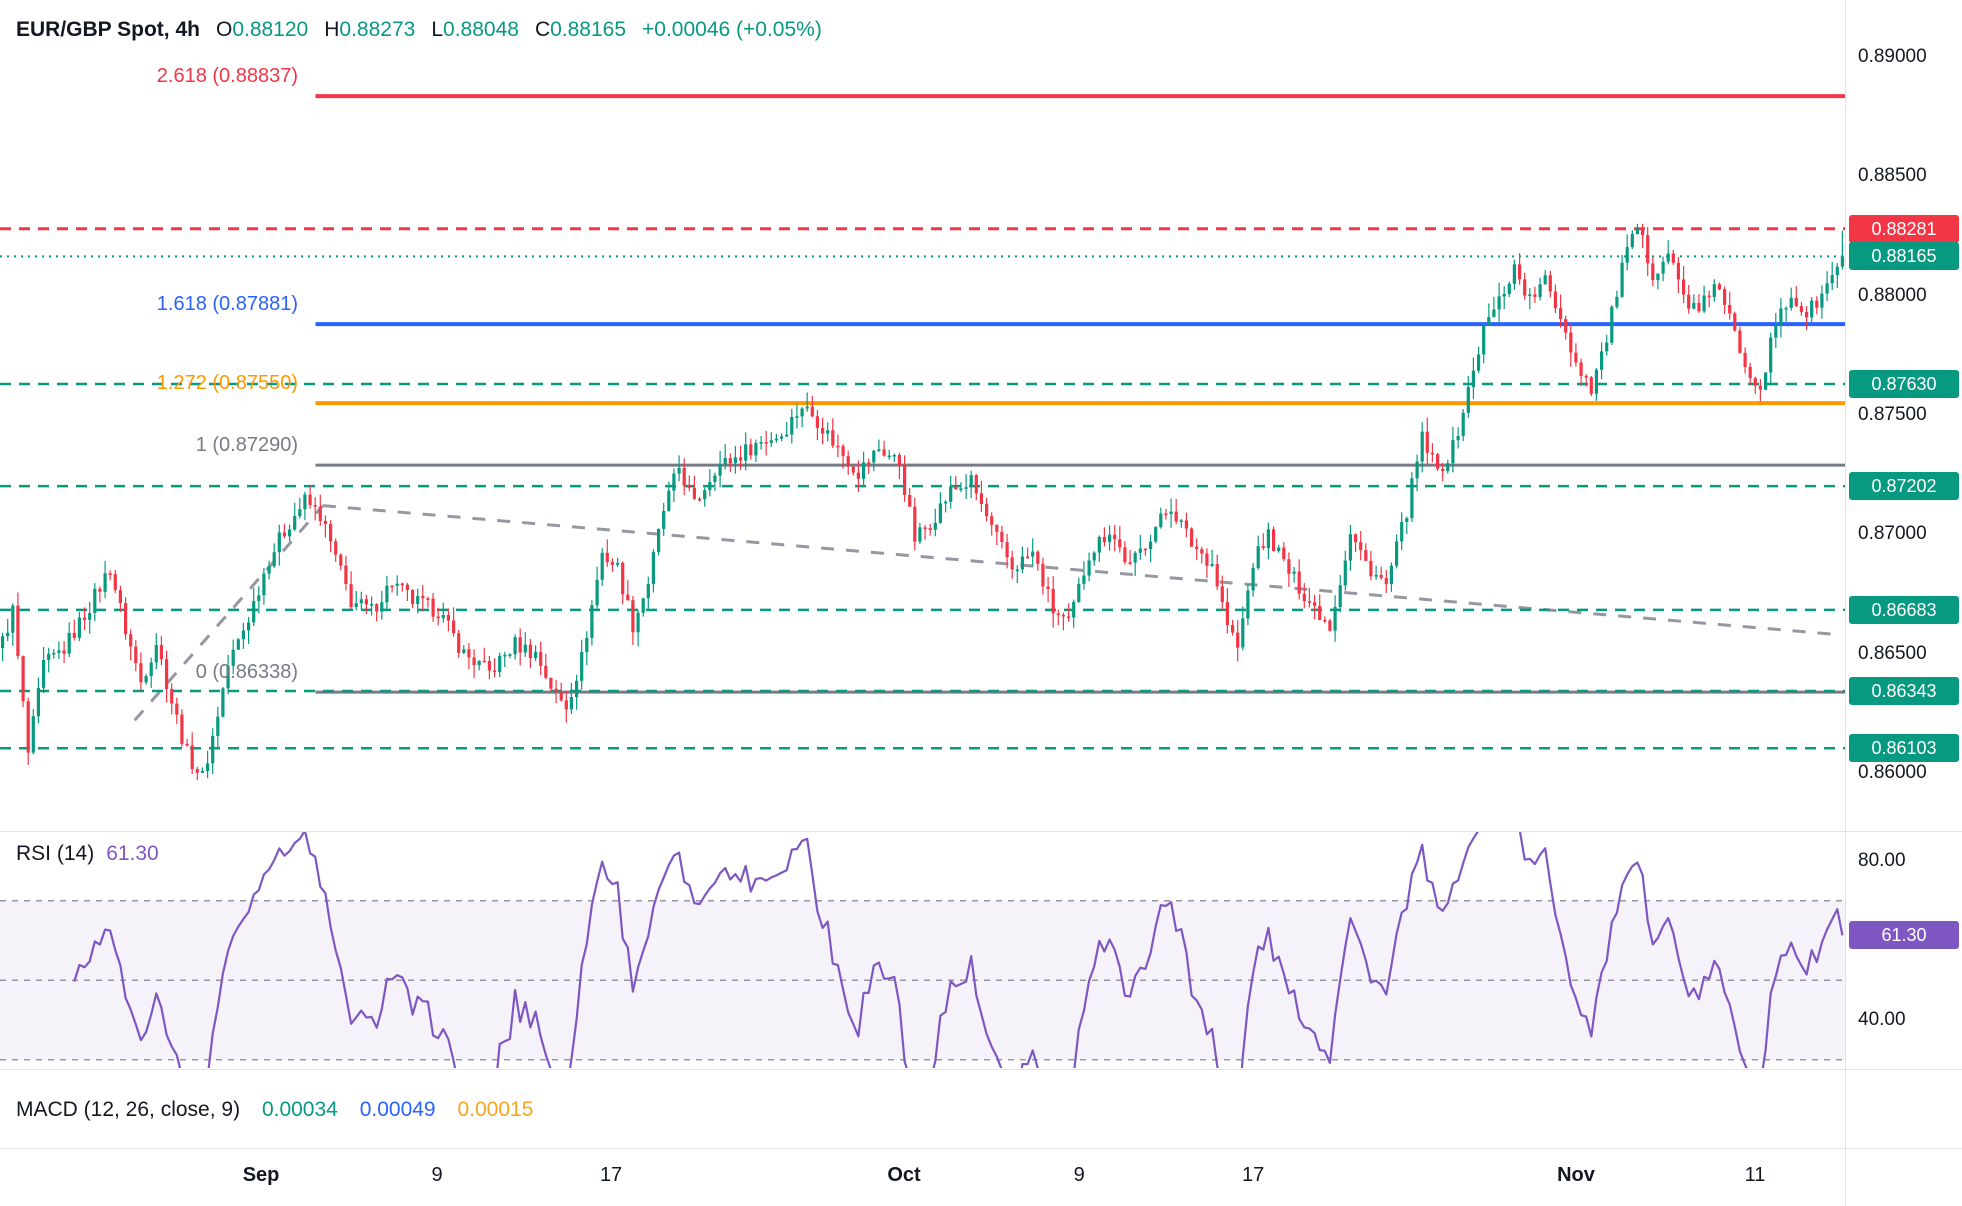  I want to click on macd-value-3: 0.00015, so click(495, 1109).